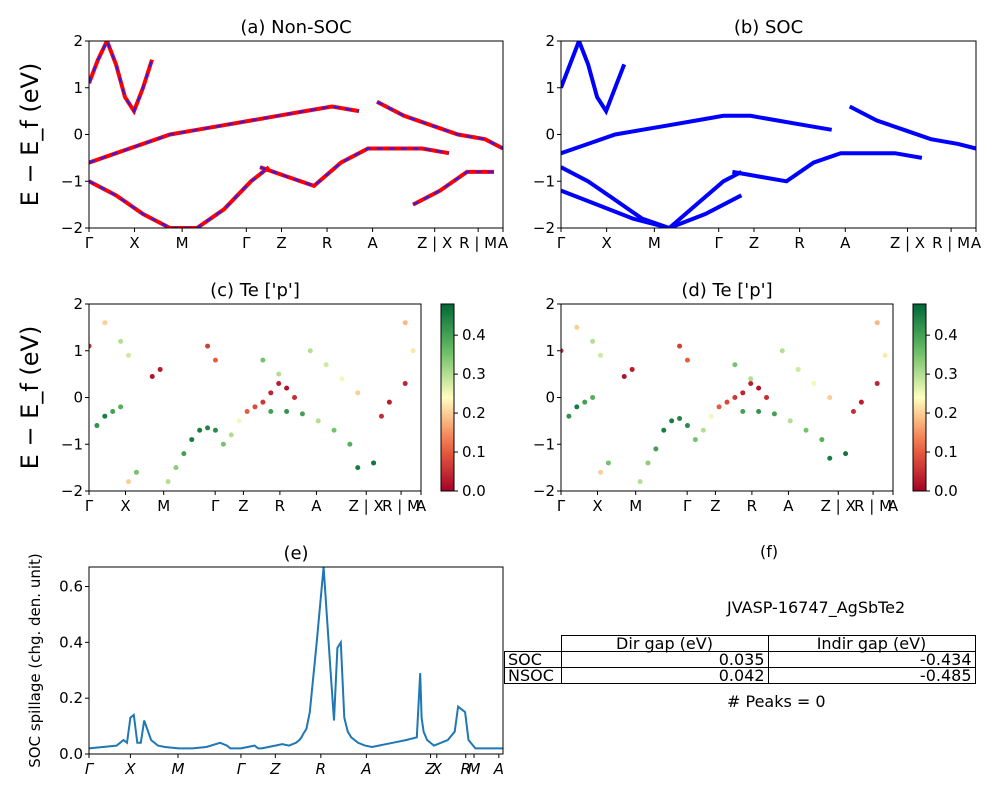 This screenshot has width=1000, height=800. What do you see at coordinates (550, 135) in the screenshot?
I see `y-tick-label: 0` at bounding box center [550, 135].